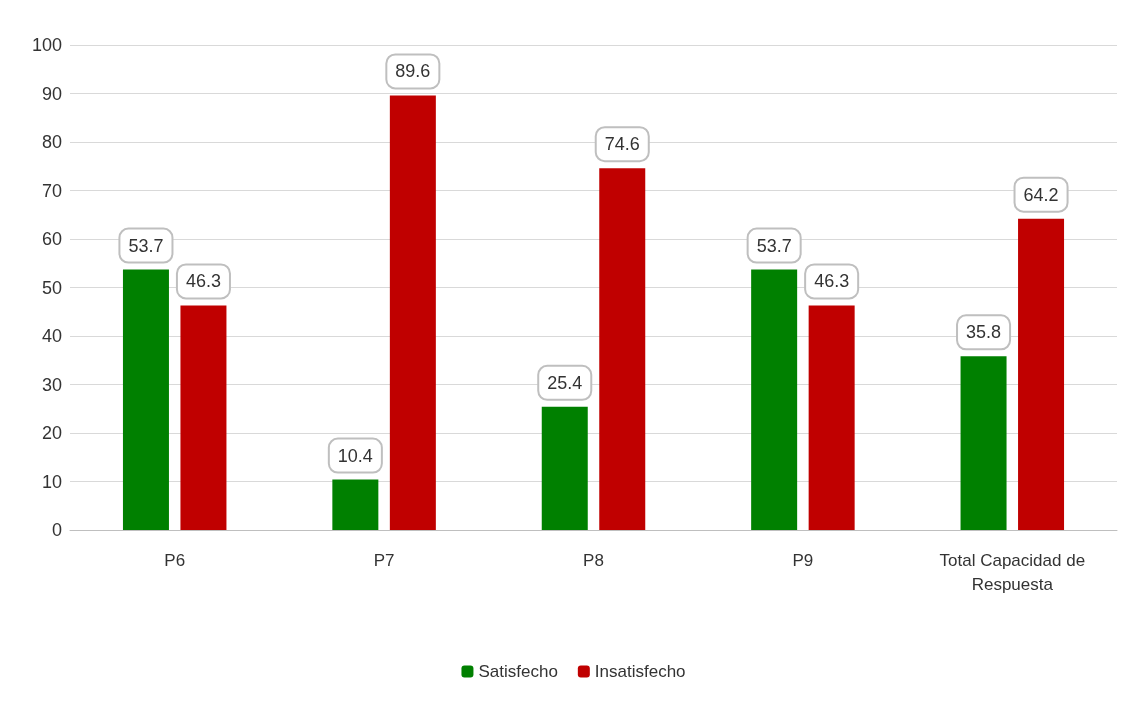  What do you see at coordinates (56, 530) in the screenshot?
I see `y-tick-label: 0` at bounding box center [56, 530].